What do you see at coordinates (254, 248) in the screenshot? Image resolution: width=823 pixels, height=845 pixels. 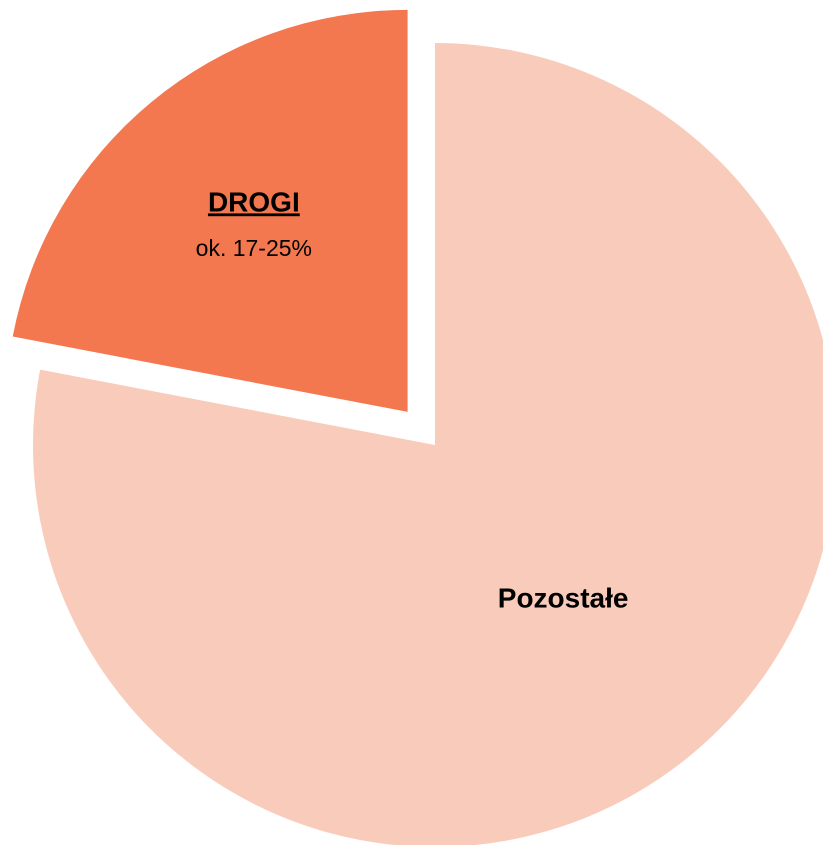 I see `value-label: ok. 17-25%` at bounding box center [254, 248].